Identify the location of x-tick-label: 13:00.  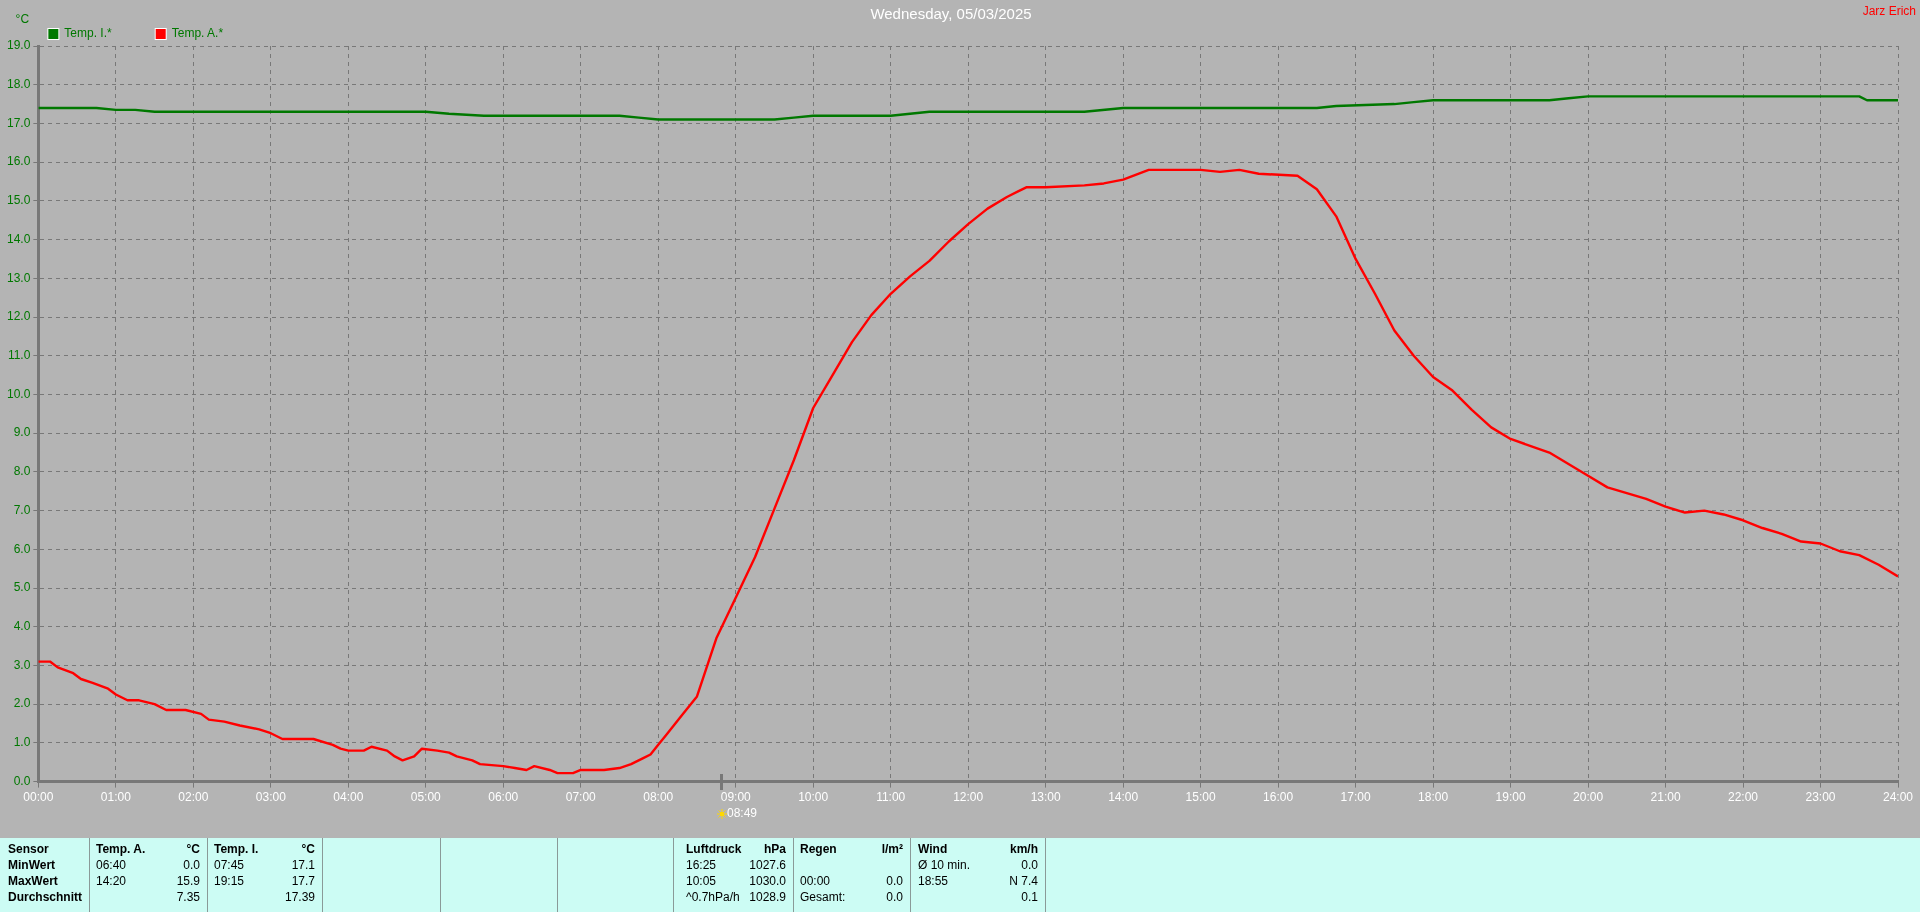
(1045, 797).